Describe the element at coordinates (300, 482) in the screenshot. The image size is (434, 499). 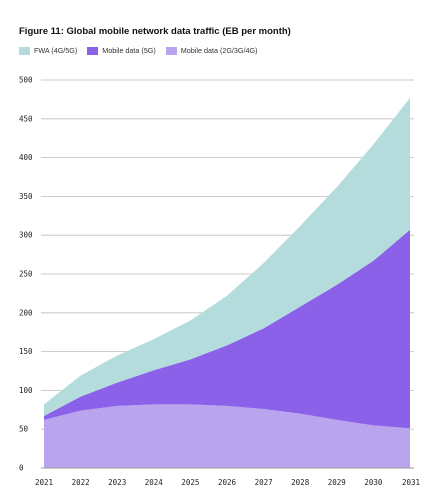
I see `x-tick-label: 2028` at that location.